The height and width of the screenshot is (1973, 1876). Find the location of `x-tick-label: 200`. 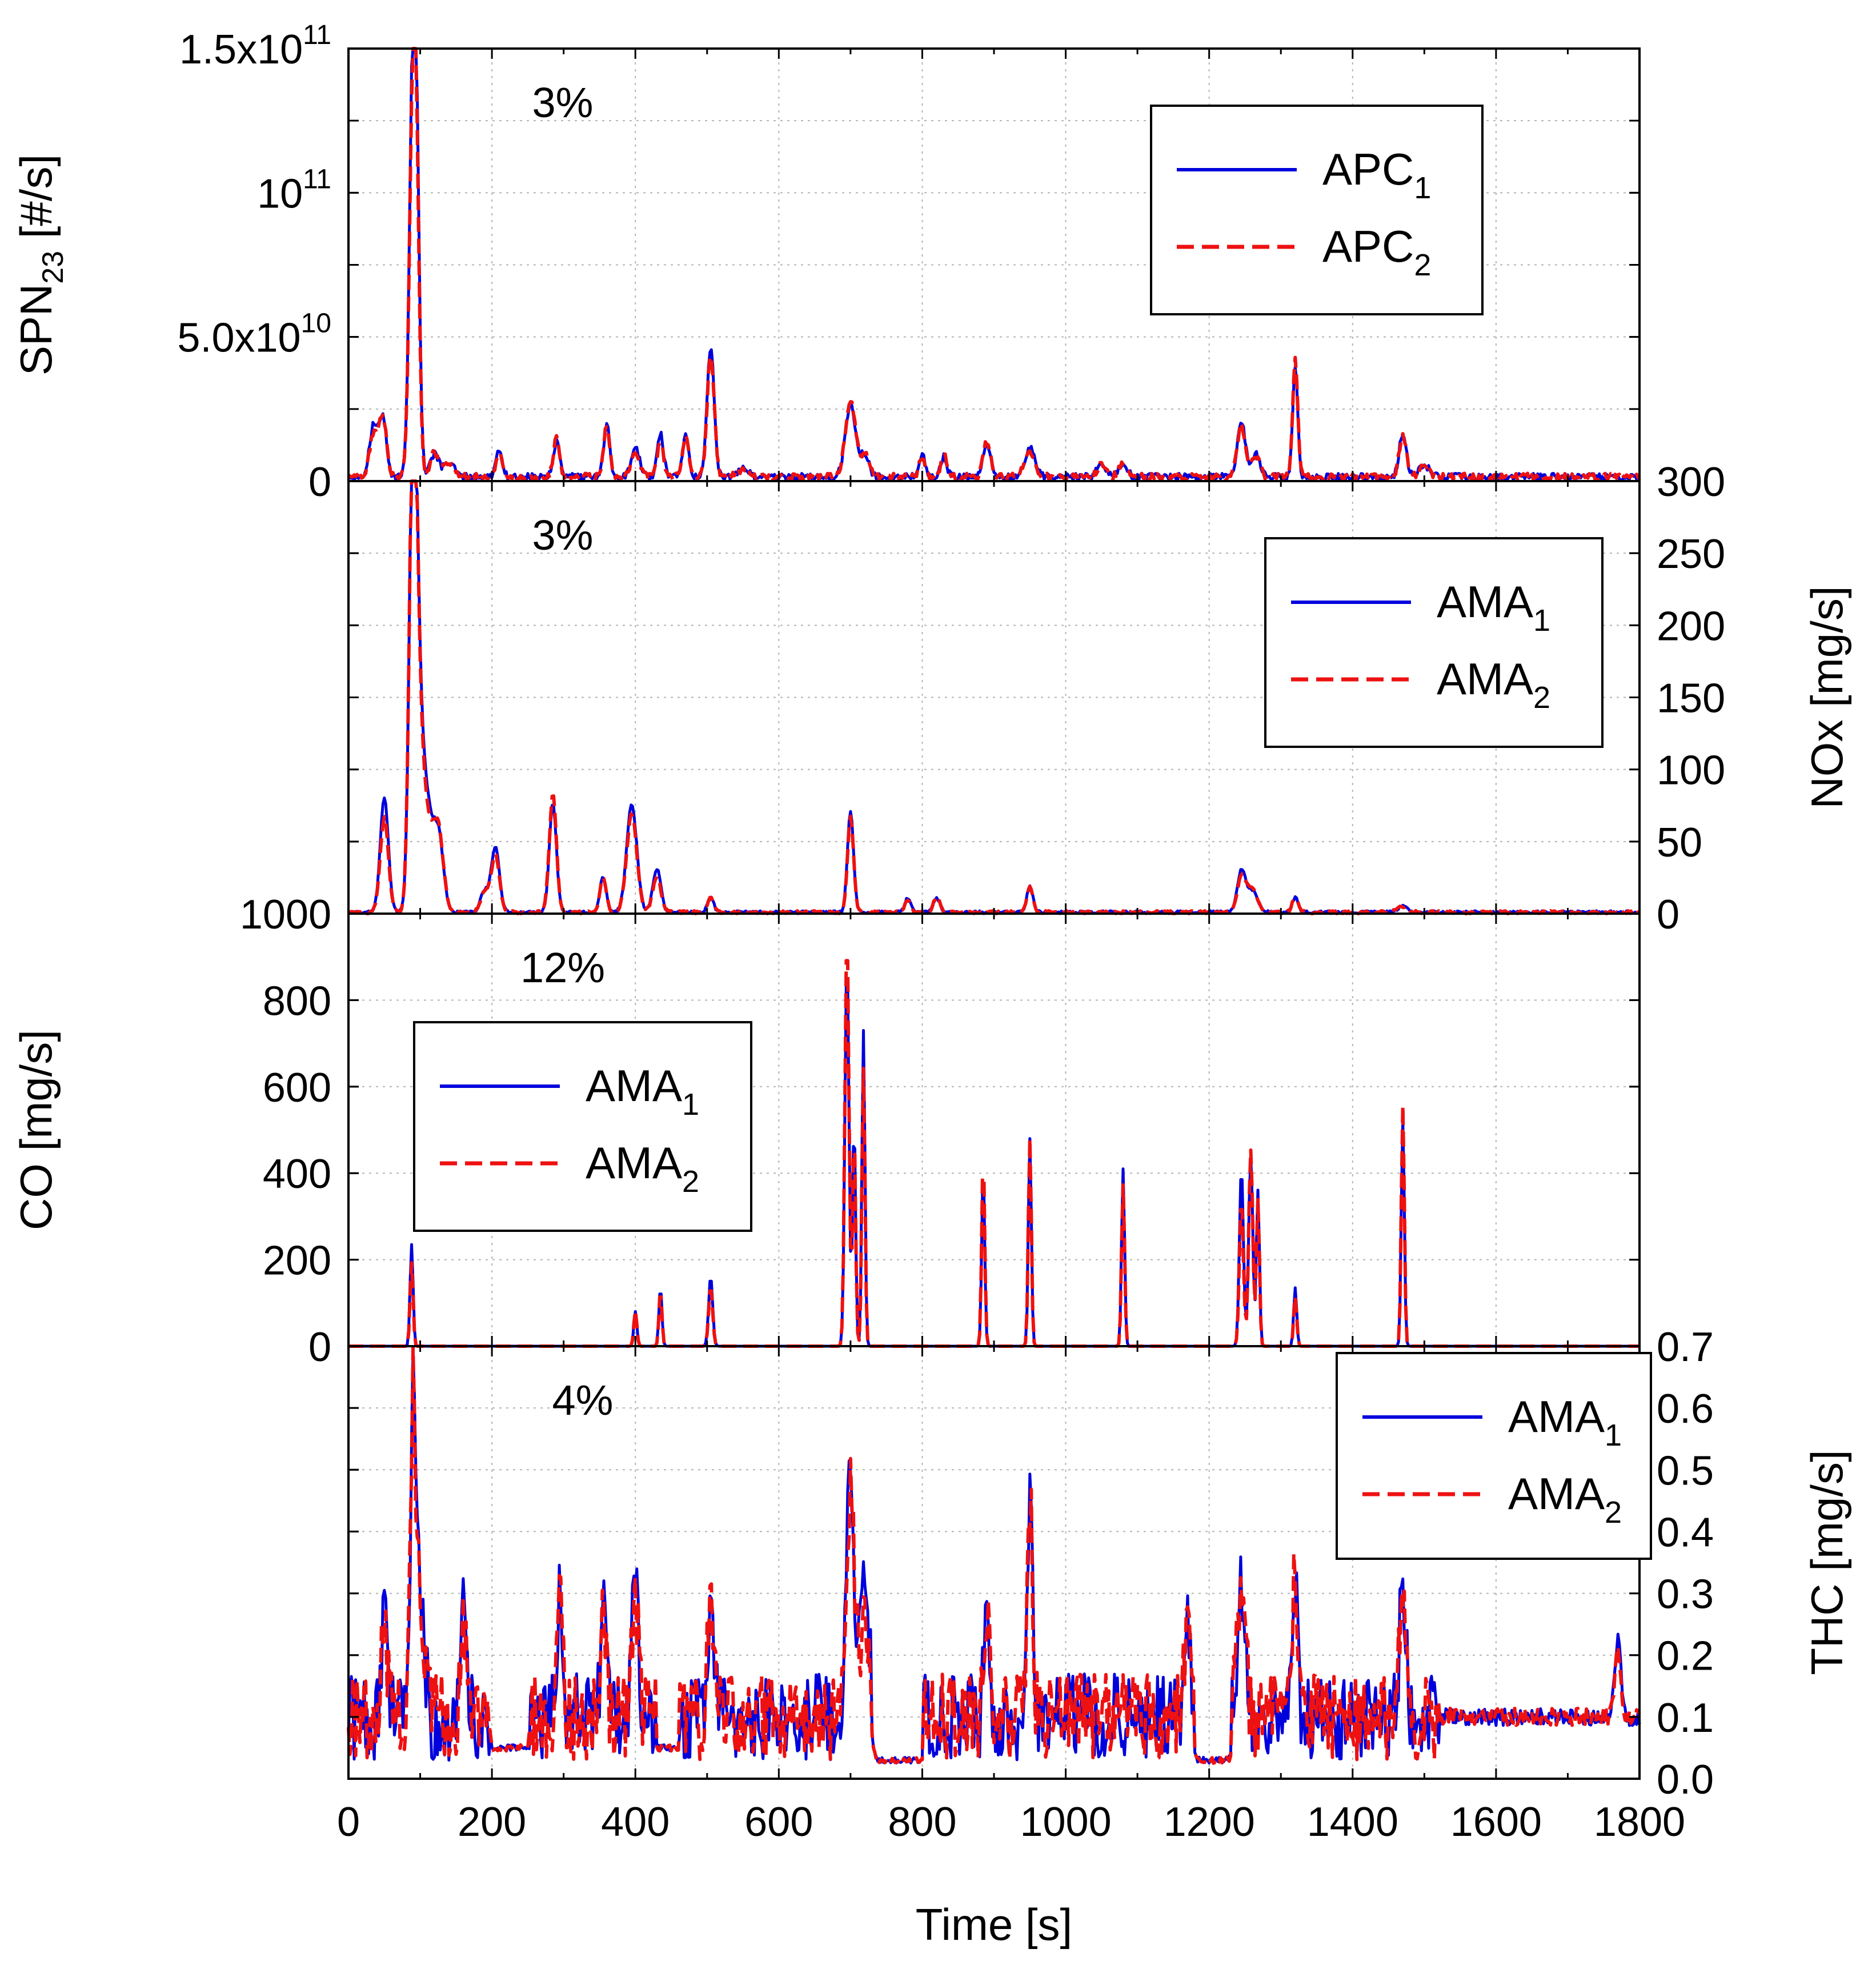

x-tick-label: 200 is located at coordinates (492, 1822).